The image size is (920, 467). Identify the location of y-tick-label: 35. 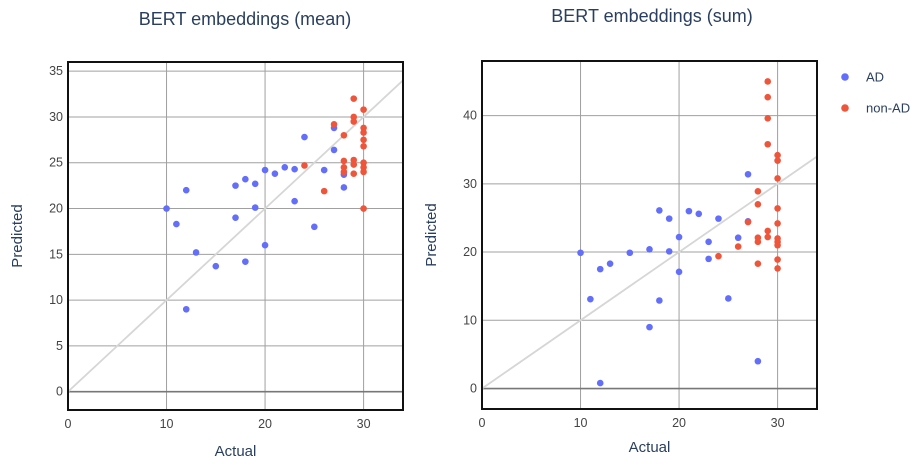
(56, 71).